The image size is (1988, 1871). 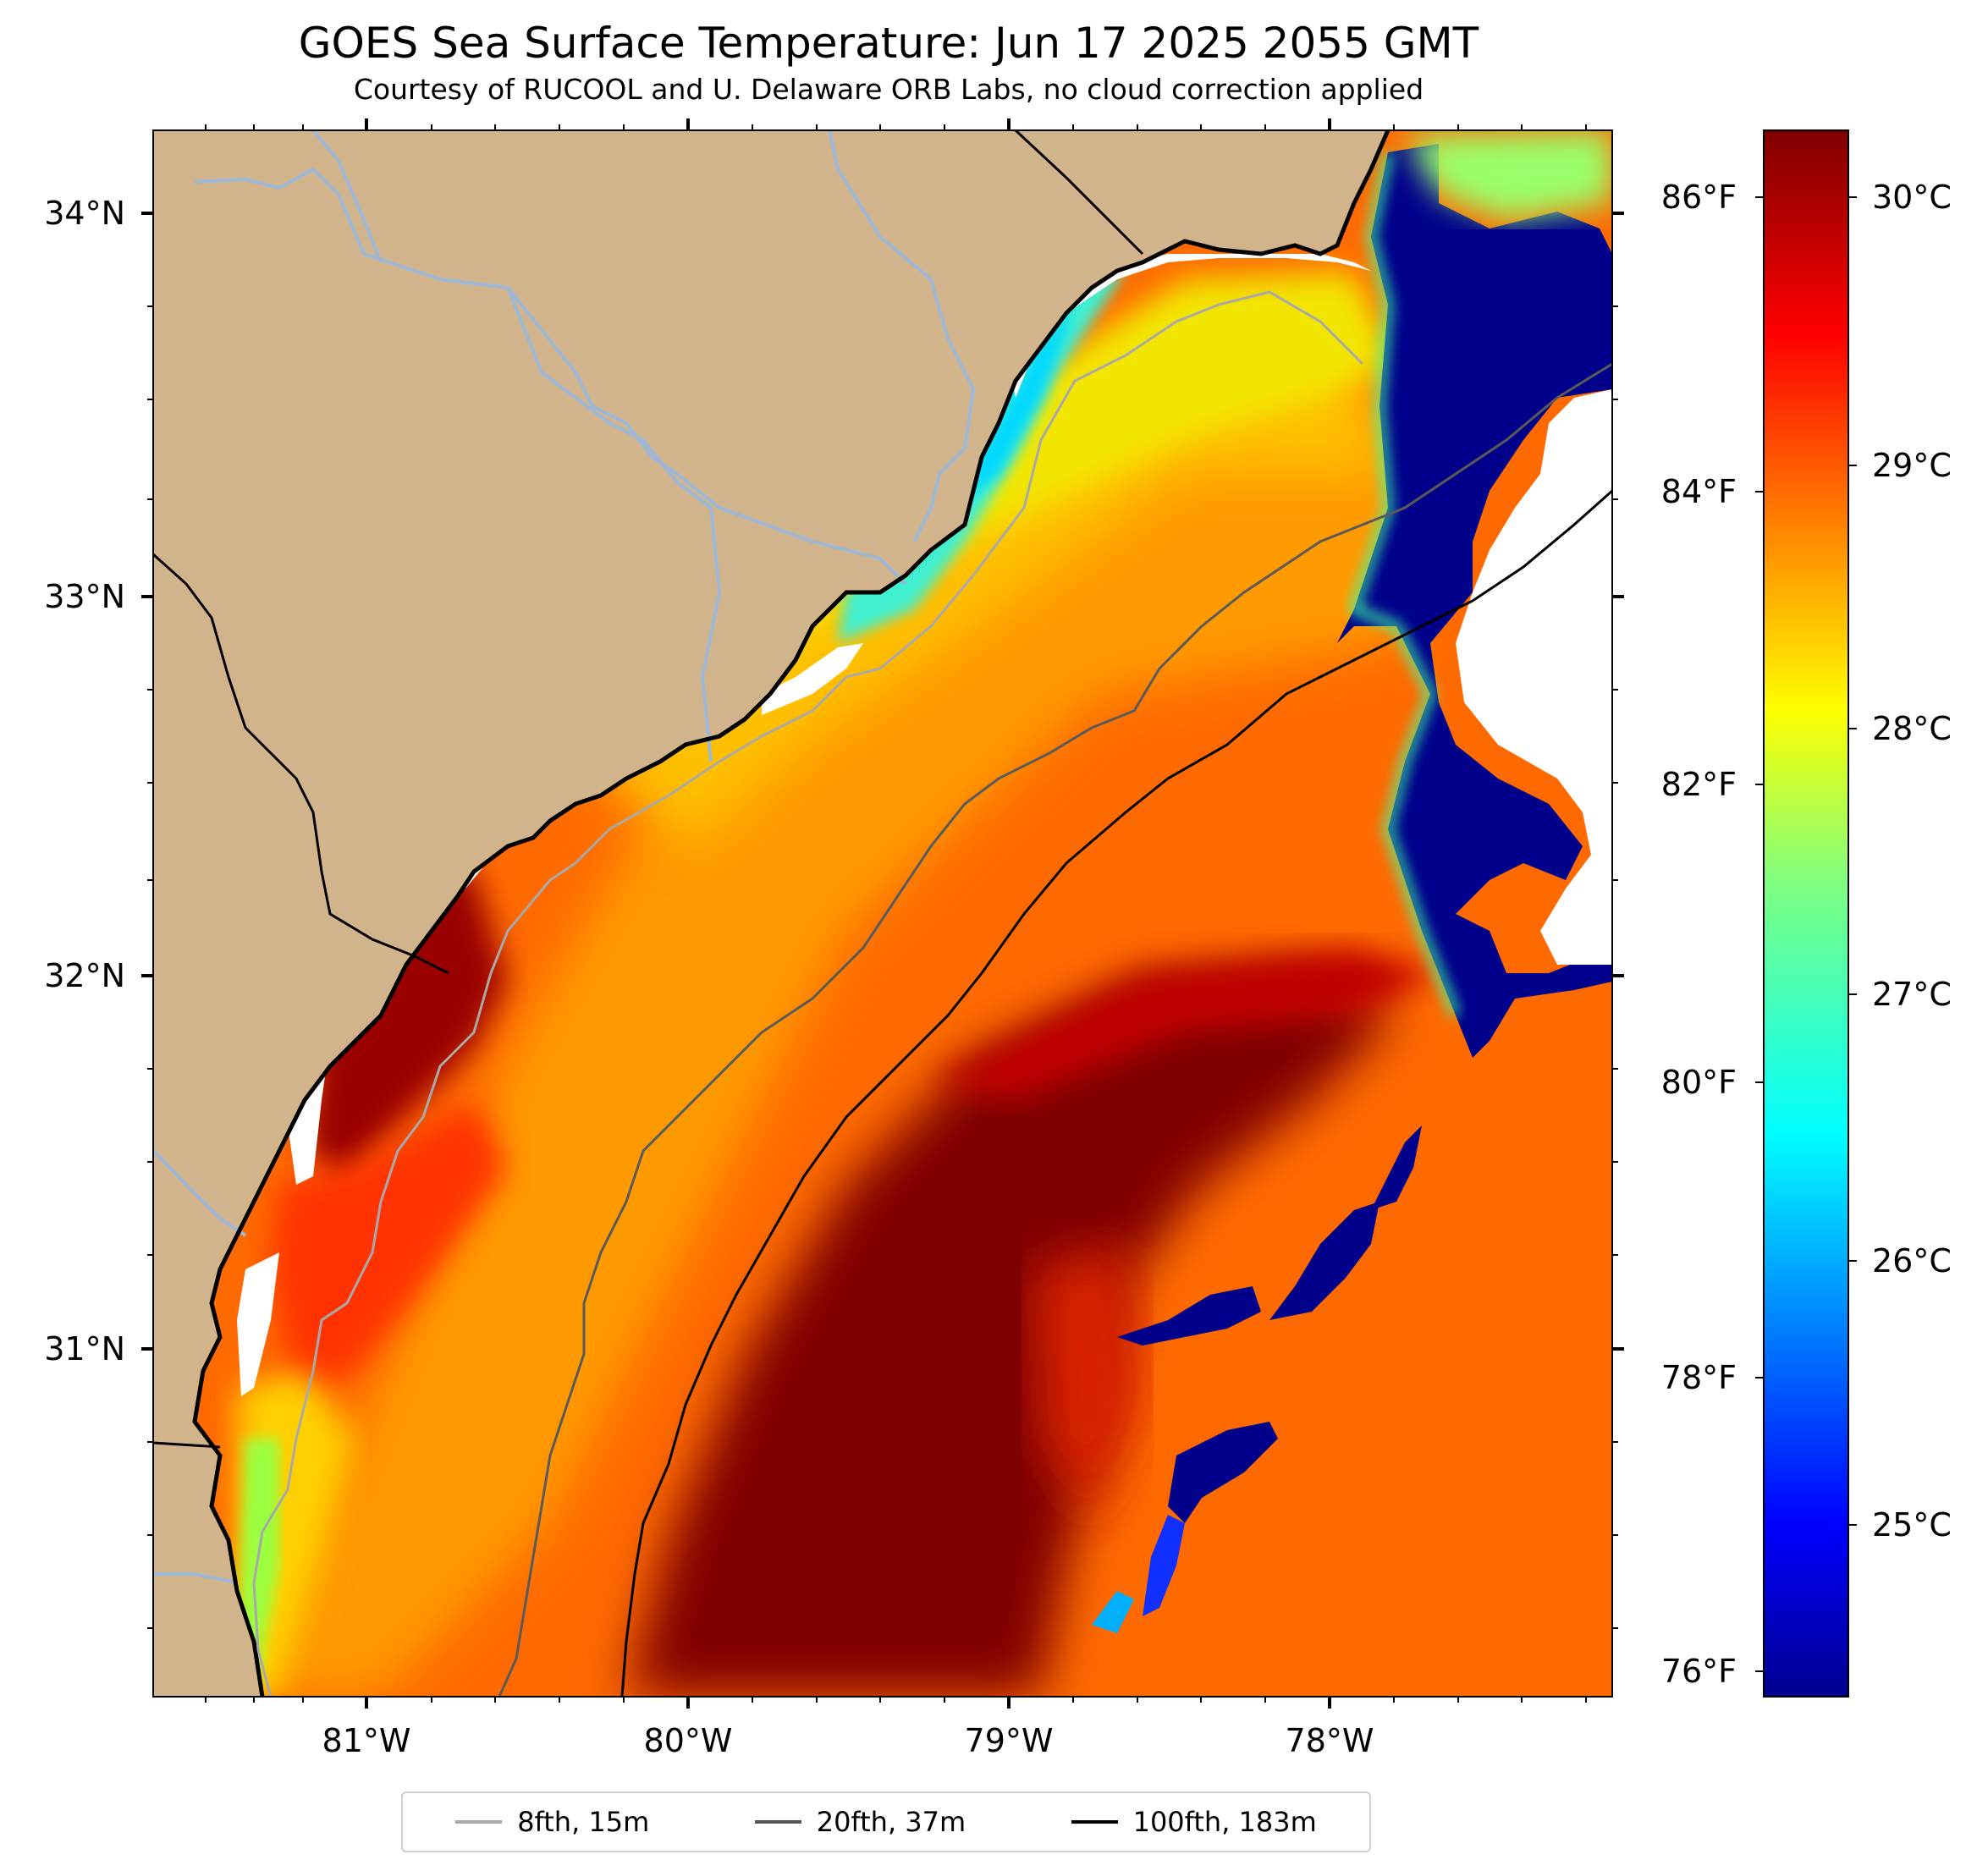 What do you see at coordinates (479, 1822) in the screenshot?
I see `legend-swatch-8fth` at bounding box center [479, 1822].